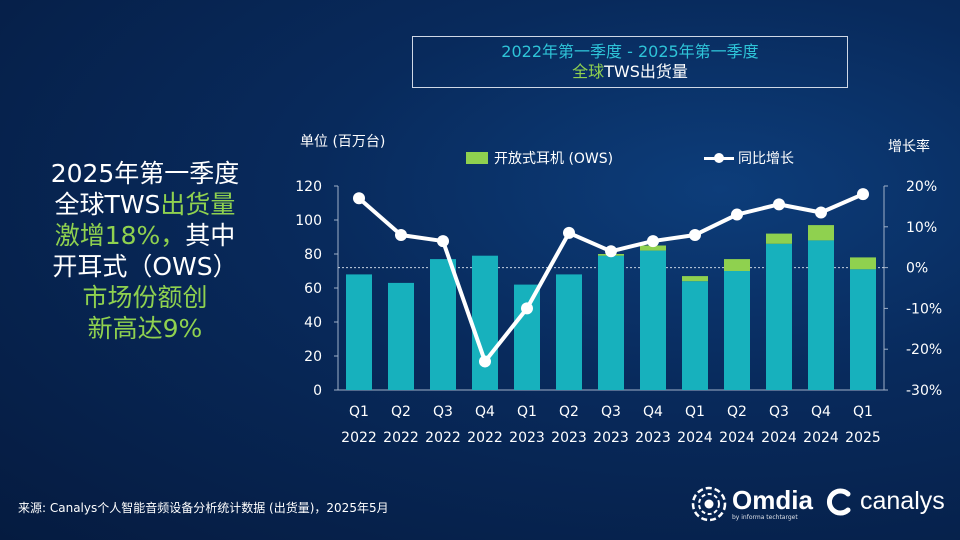  What do you see at coordinates (477, 158) in the screenshot?
I see `legend-ows-swatch` at bounding box center [477, 158].